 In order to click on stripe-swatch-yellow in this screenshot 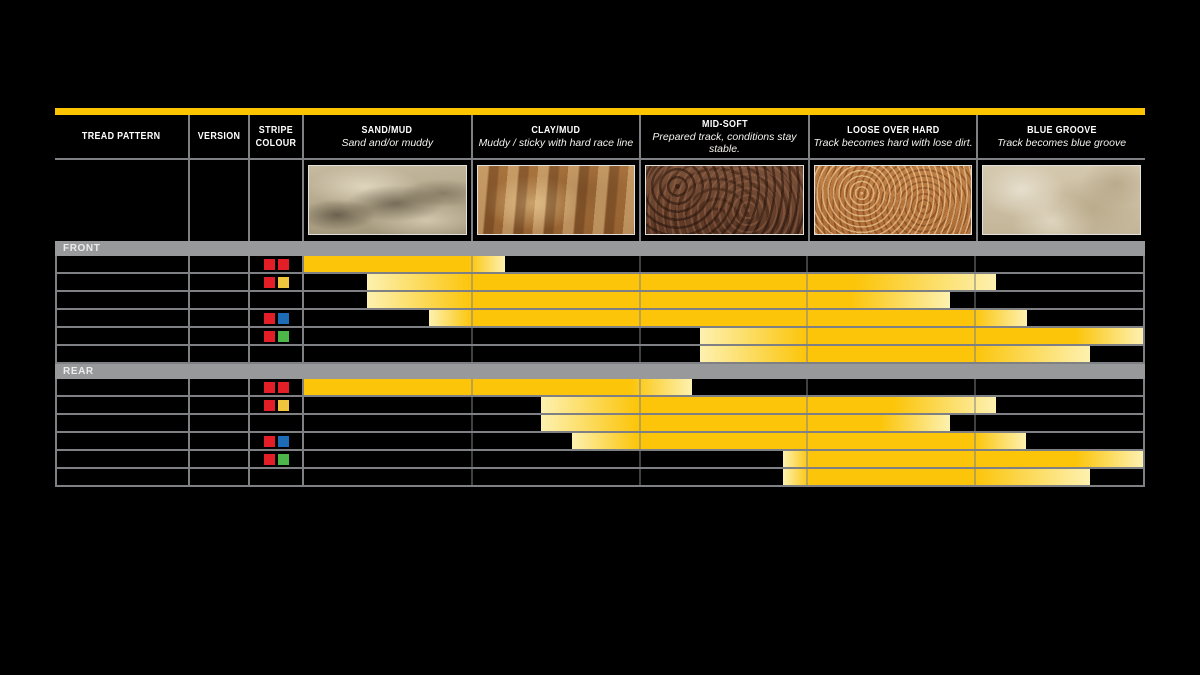, I will do `click(283, 405)`.